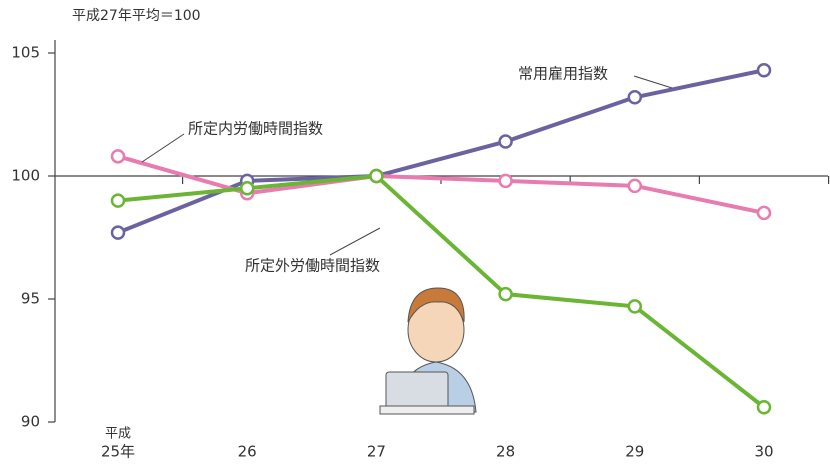 This screenshot has width=830, height=465. Describe the element at coordinates (118, 434) in the screenshot. I see `x-era-label: 平成` at that location.